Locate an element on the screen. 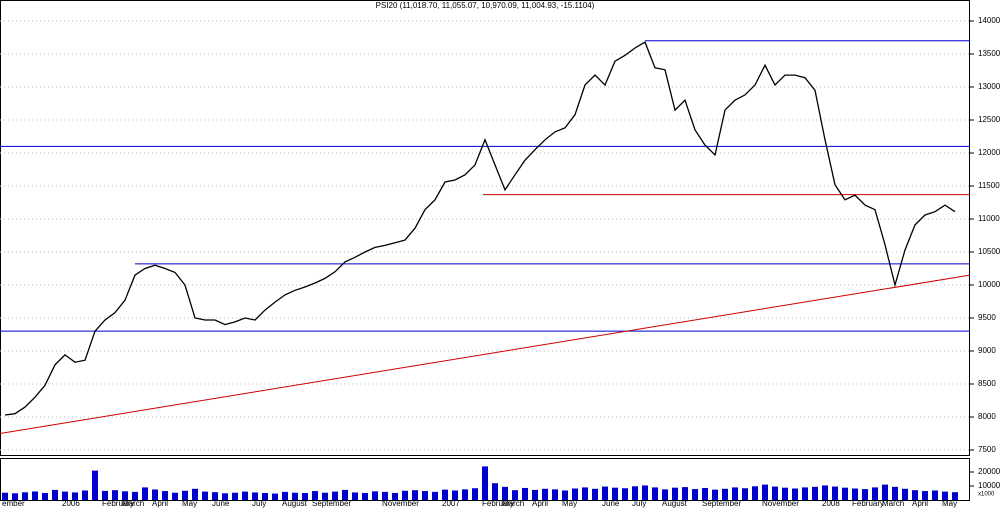 This screenshot has width=1000, height=509. volume-panel is located at coordinates (485, 479).